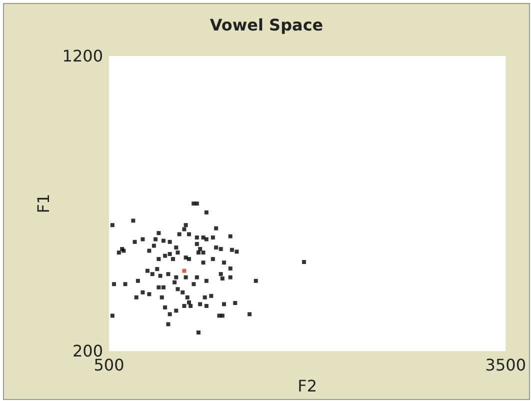 The image size is (531, 401). What do you see at coordinates (43, 204) in the screenshot?
I see `y-axis-title: F1` at bounding box center [43, 204].